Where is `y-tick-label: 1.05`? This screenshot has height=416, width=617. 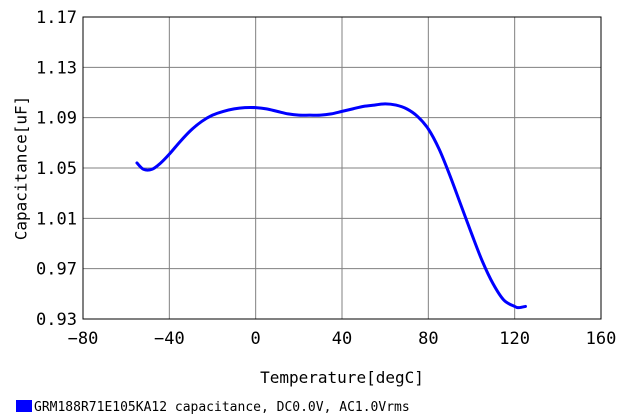 y-tick-label: 1.05 is located at coordinates (56, 169).